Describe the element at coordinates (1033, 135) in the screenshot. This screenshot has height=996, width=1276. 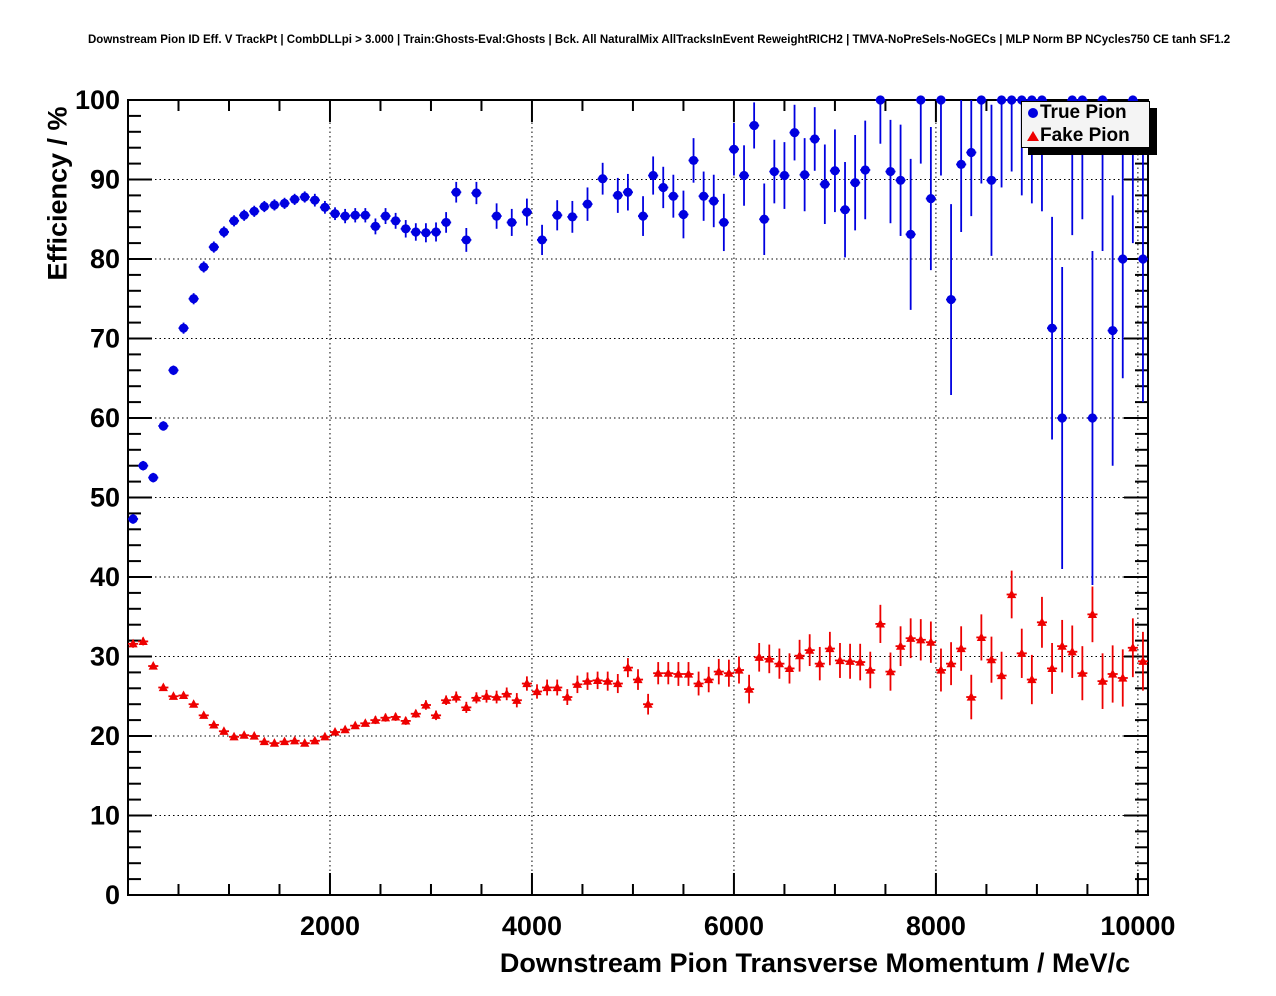
I see `fake-pion-triangle-icon` at that location.